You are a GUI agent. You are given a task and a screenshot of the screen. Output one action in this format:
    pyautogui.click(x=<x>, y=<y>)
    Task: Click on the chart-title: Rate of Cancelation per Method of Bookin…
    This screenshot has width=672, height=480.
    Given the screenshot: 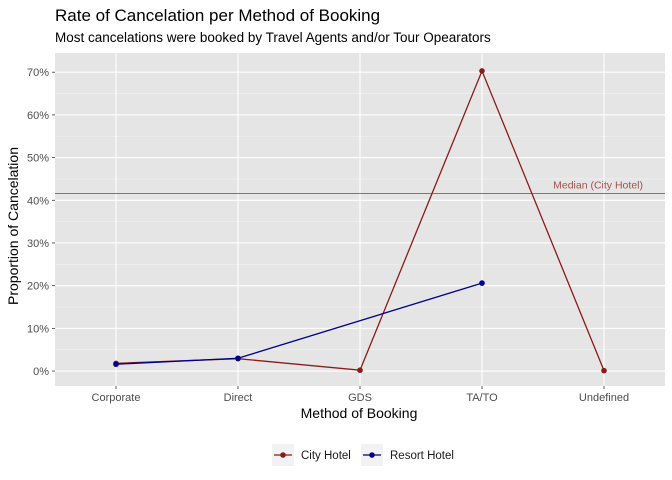 What is the action you would take?
    pyautogui.click(x=217, y=15)
    